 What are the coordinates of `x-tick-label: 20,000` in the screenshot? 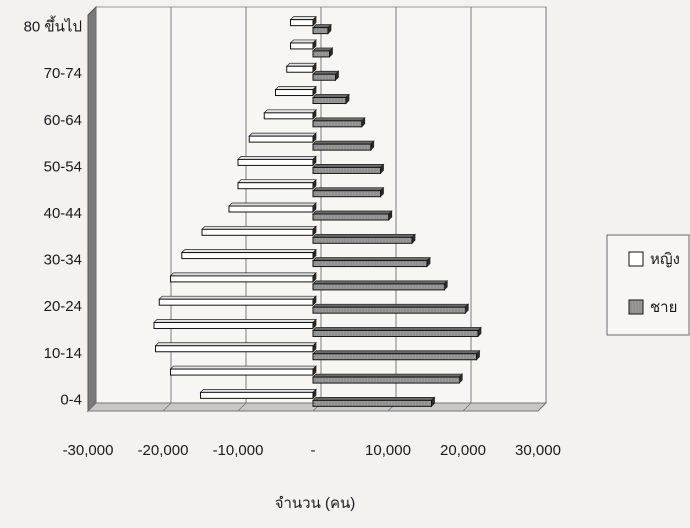 It's located at (463, 450).